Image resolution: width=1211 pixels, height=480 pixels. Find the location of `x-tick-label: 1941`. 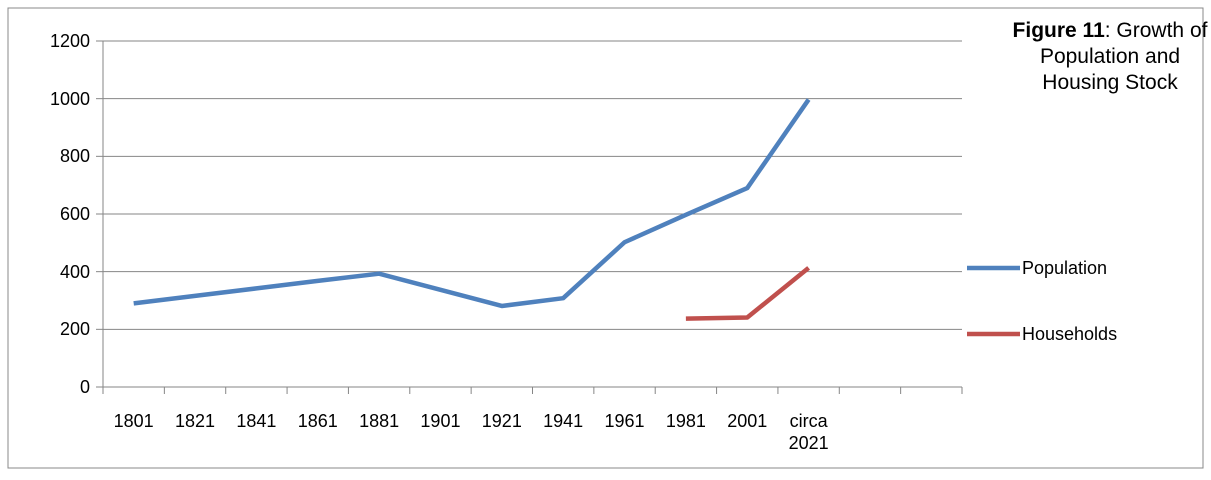

x-tick-label: 1941 is located at coordinates (563, 421).